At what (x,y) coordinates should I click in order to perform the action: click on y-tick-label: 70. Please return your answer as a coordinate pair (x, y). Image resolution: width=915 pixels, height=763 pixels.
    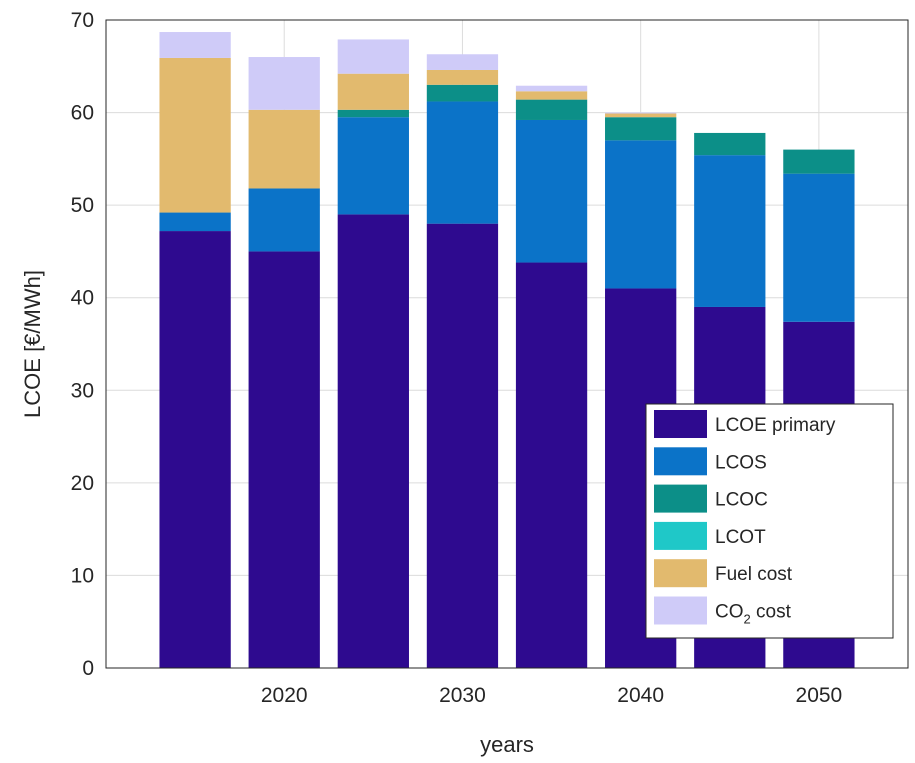
    Looking at the image, I should click on (82, 20).